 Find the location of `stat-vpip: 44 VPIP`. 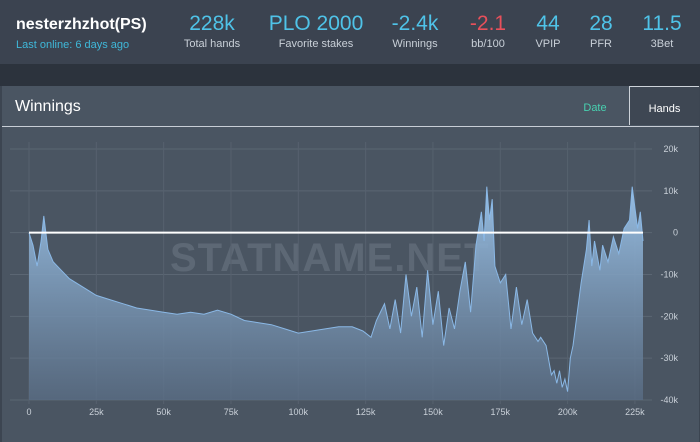

stat-vpip: 44 VPIP is located at coordinates (548, 31).